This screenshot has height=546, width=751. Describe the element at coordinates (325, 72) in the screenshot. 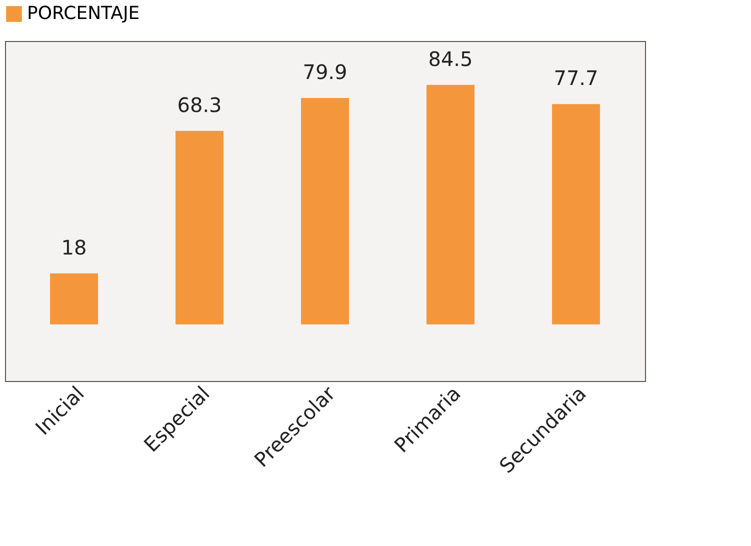

I see `data-label: 79.9` at that location.